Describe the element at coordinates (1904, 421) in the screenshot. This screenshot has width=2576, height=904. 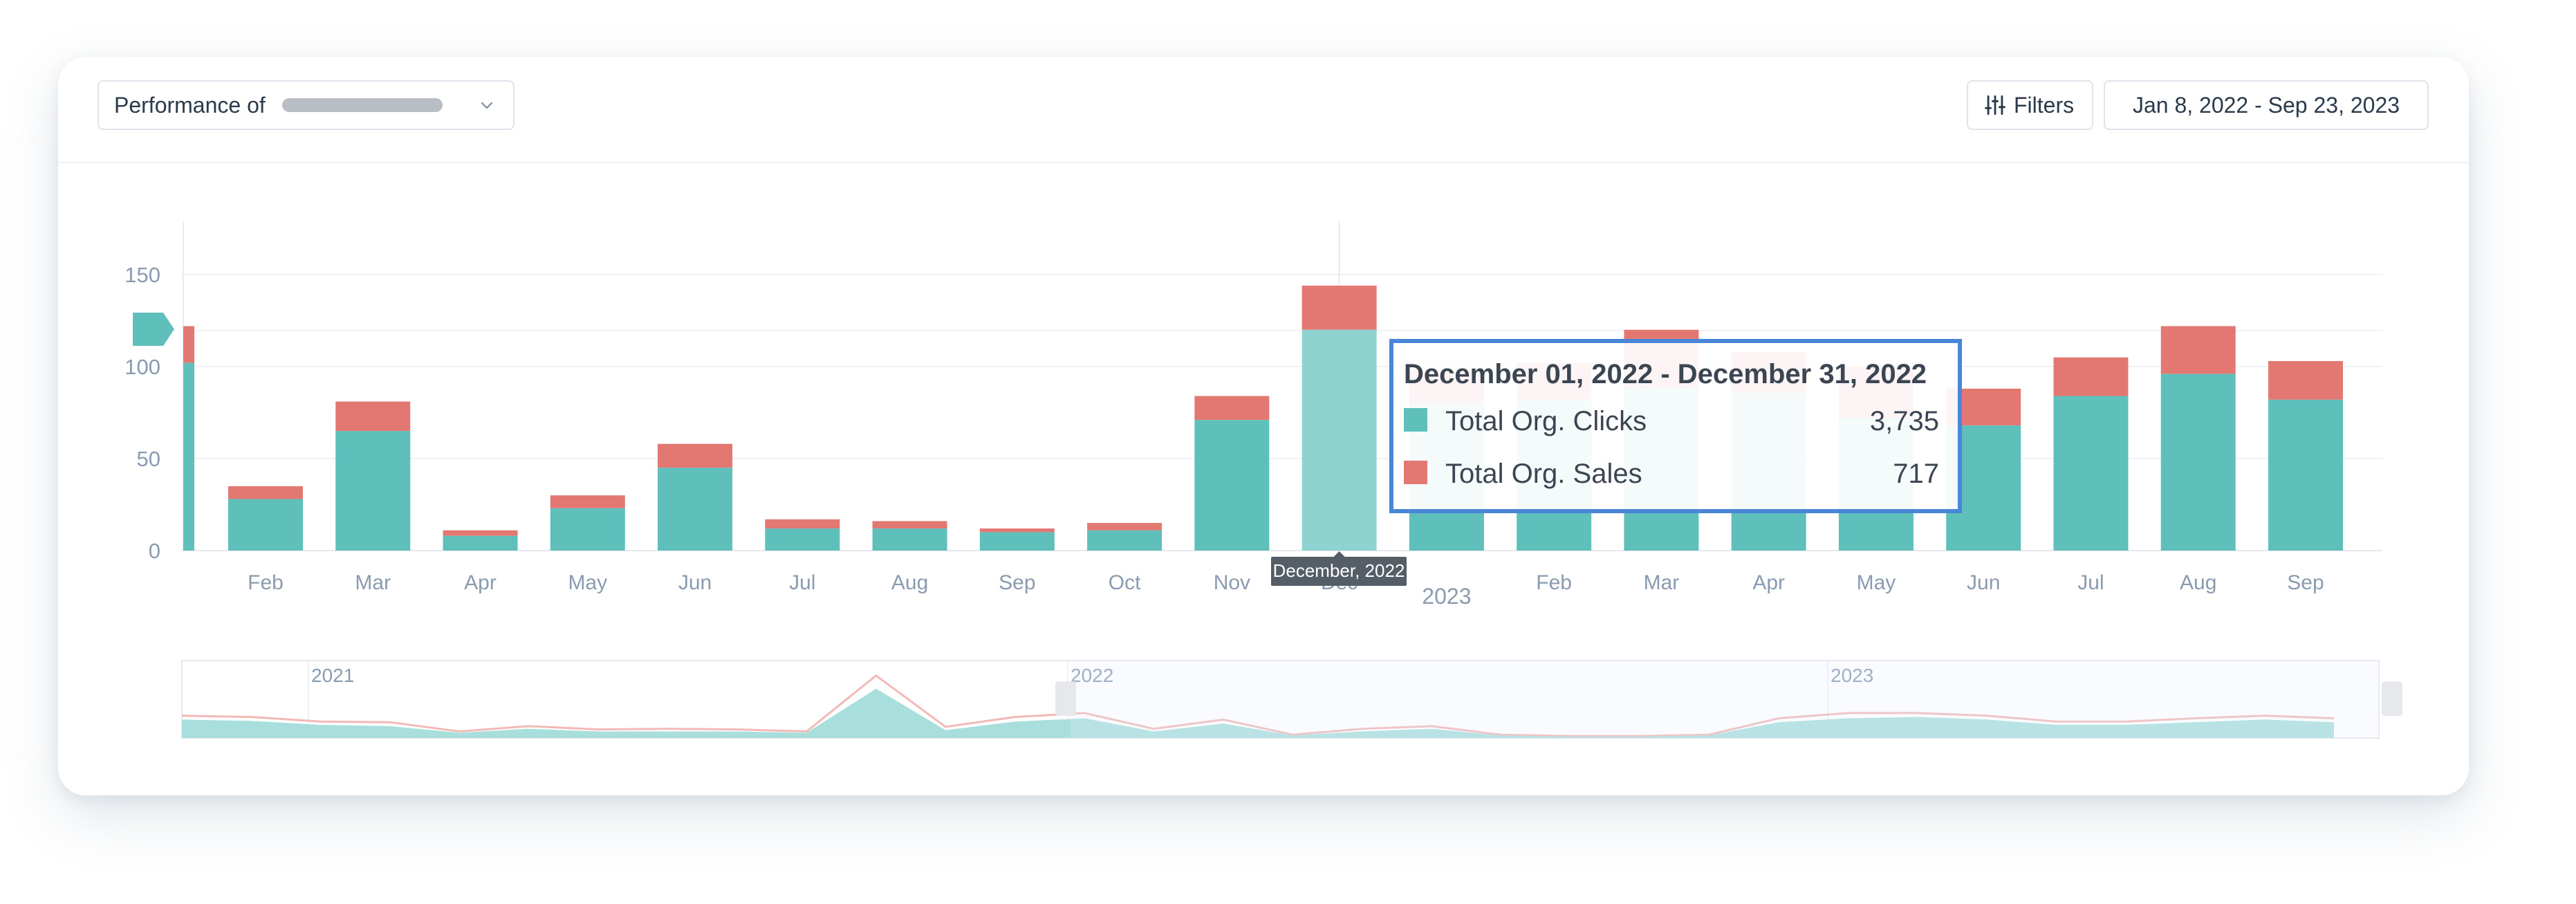
I see `tooltip-row-value: 3,735` at that location.